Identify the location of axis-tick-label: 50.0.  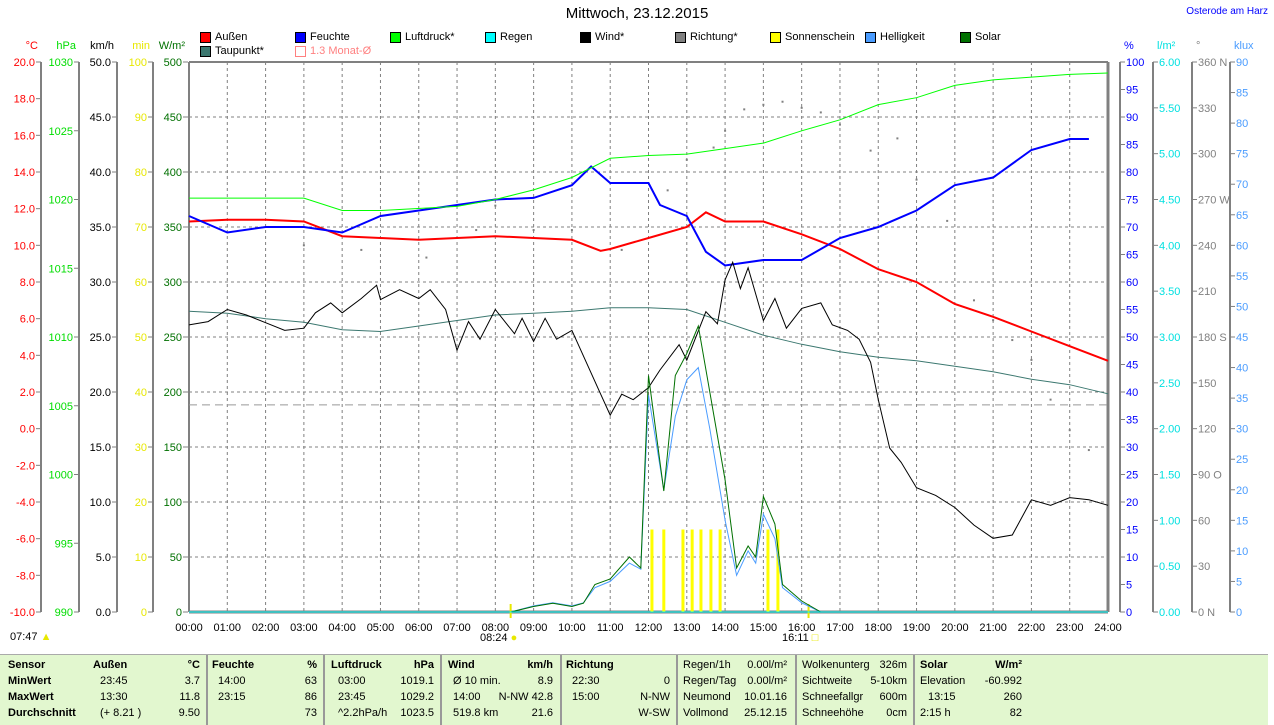
(100, 63).